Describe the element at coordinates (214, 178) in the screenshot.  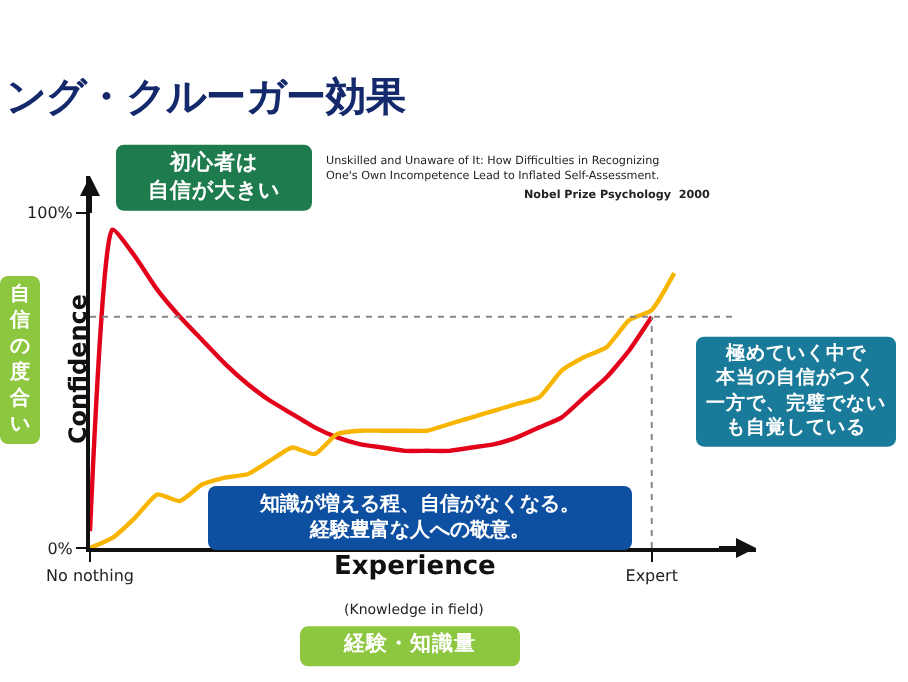
I see `callout-box: 初心者は自信が大きい` at that location.